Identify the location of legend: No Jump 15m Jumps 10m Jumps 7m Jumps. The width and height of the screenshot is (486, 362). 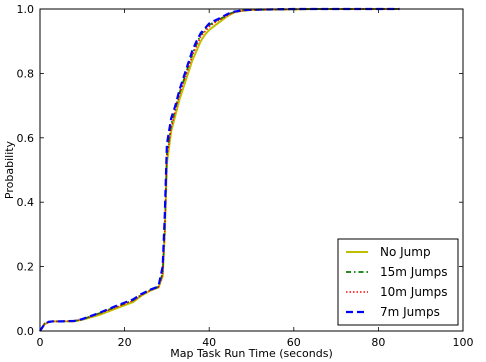
(398, 282).